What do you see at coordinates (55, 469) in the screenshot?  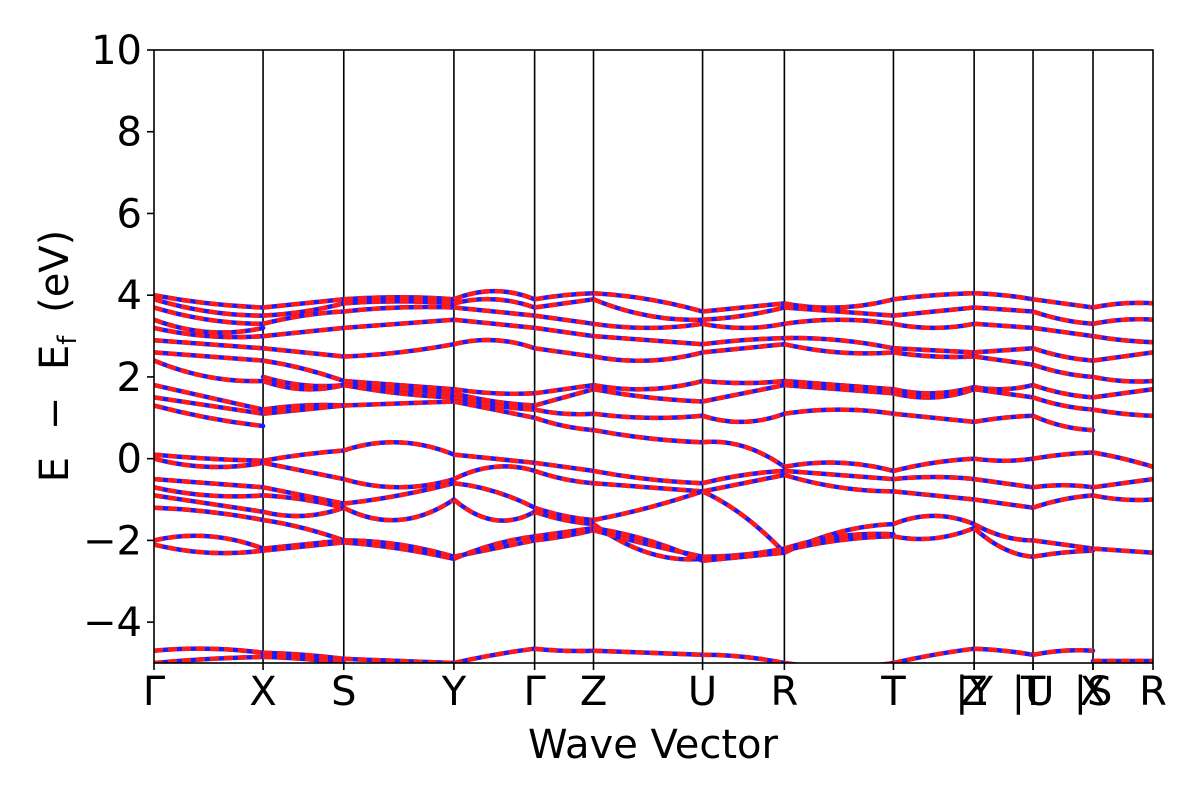 I see `y-axis-title-e: E` at bounding box center [55, 469].